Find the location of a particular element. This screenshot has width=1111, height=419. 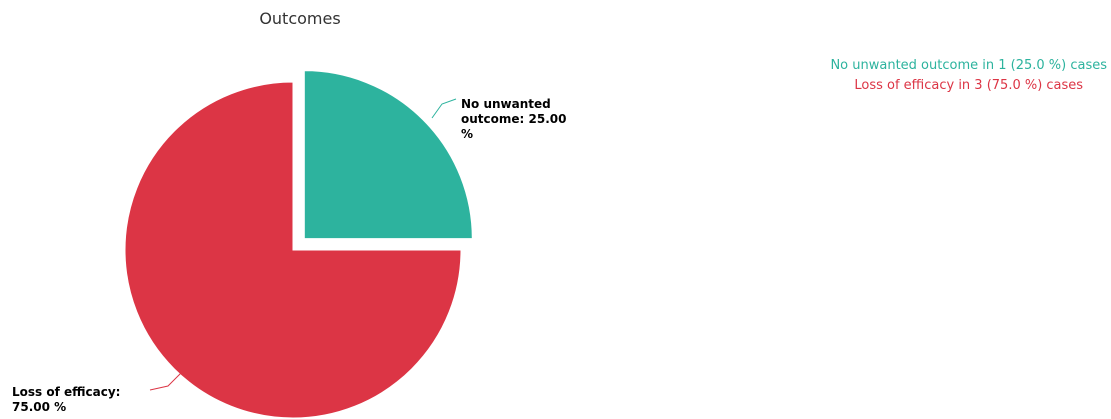

data-label: Loss of efficacy: 75.00 % is located at coordinates (66, 399).